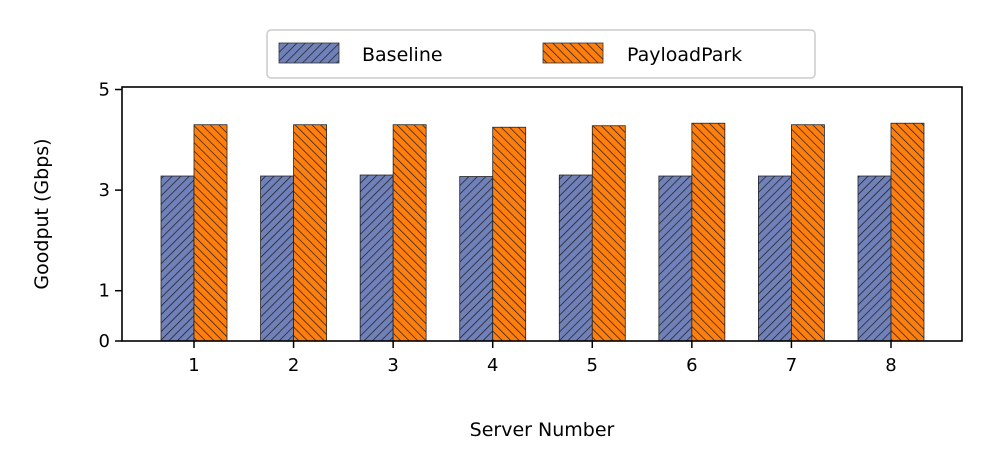  Describe the element at coordinates (890, 365) in the screenshot. I see `x-tick-label: 8` at that location.